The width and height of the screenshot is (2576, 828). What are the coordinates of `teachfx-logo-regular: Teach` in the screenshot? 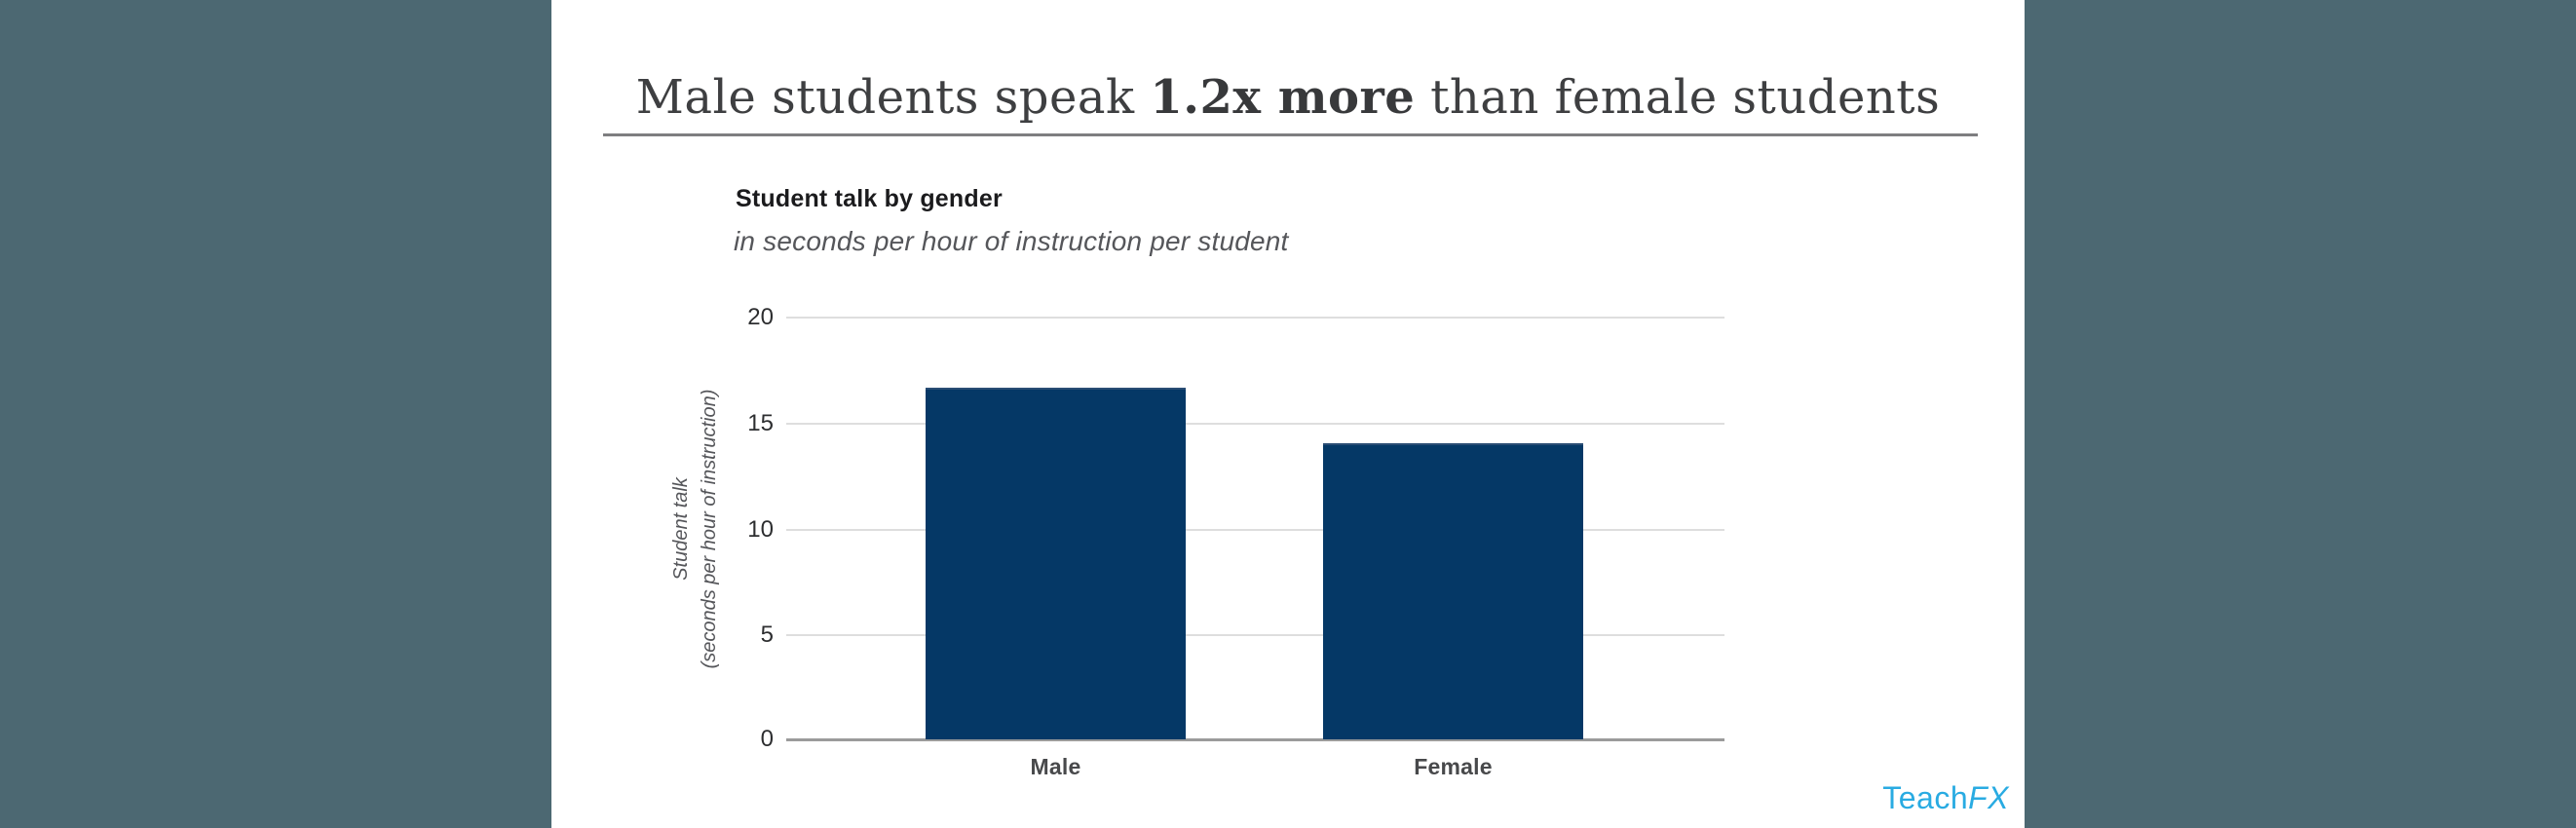 It's located at (1925, 797).